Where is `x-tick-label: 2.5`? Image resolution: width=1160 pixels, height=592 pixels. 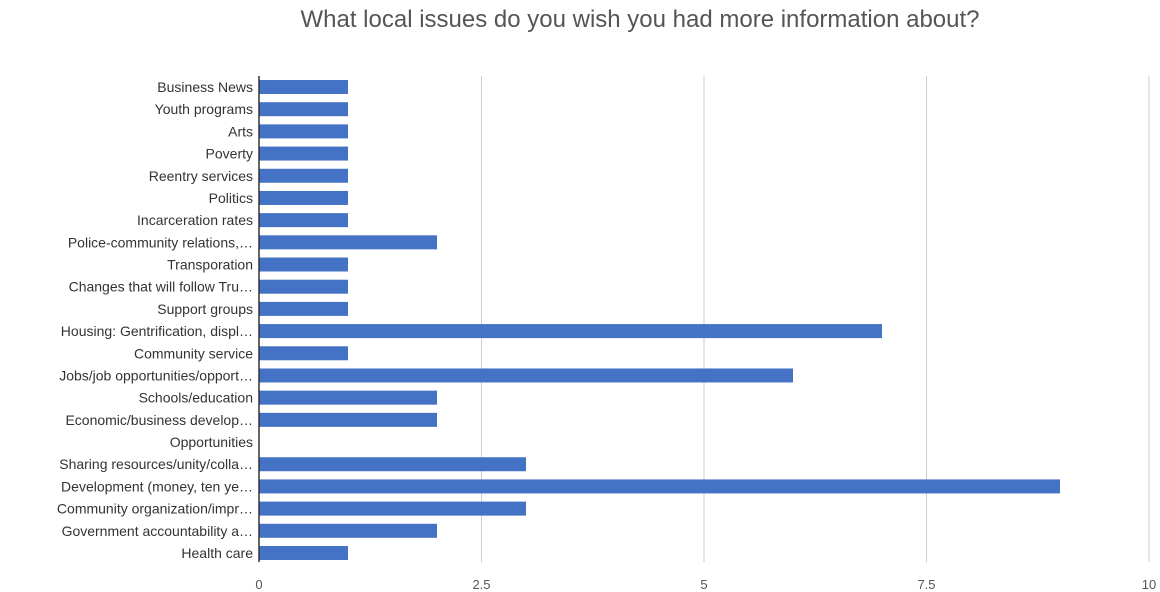
x-tick-label: 2.5 is located at coordinates (481, 584).